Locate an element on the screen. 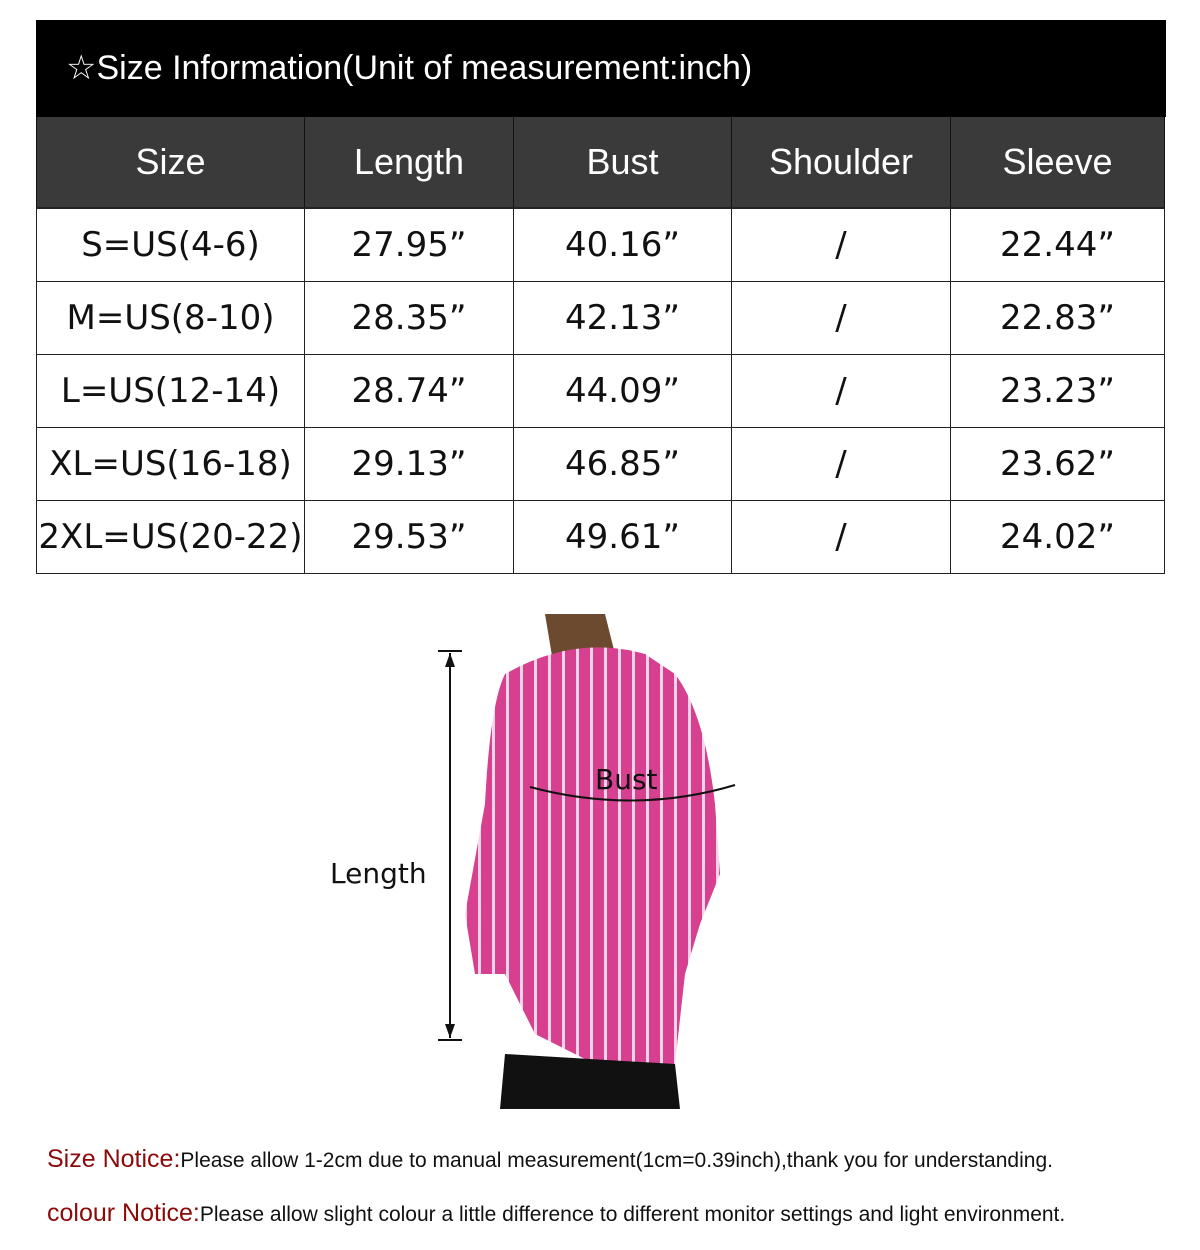 This screenshot has height=1250, width=1200. cell-sleeve: 22.44” is located at coordinates (1057, 244).